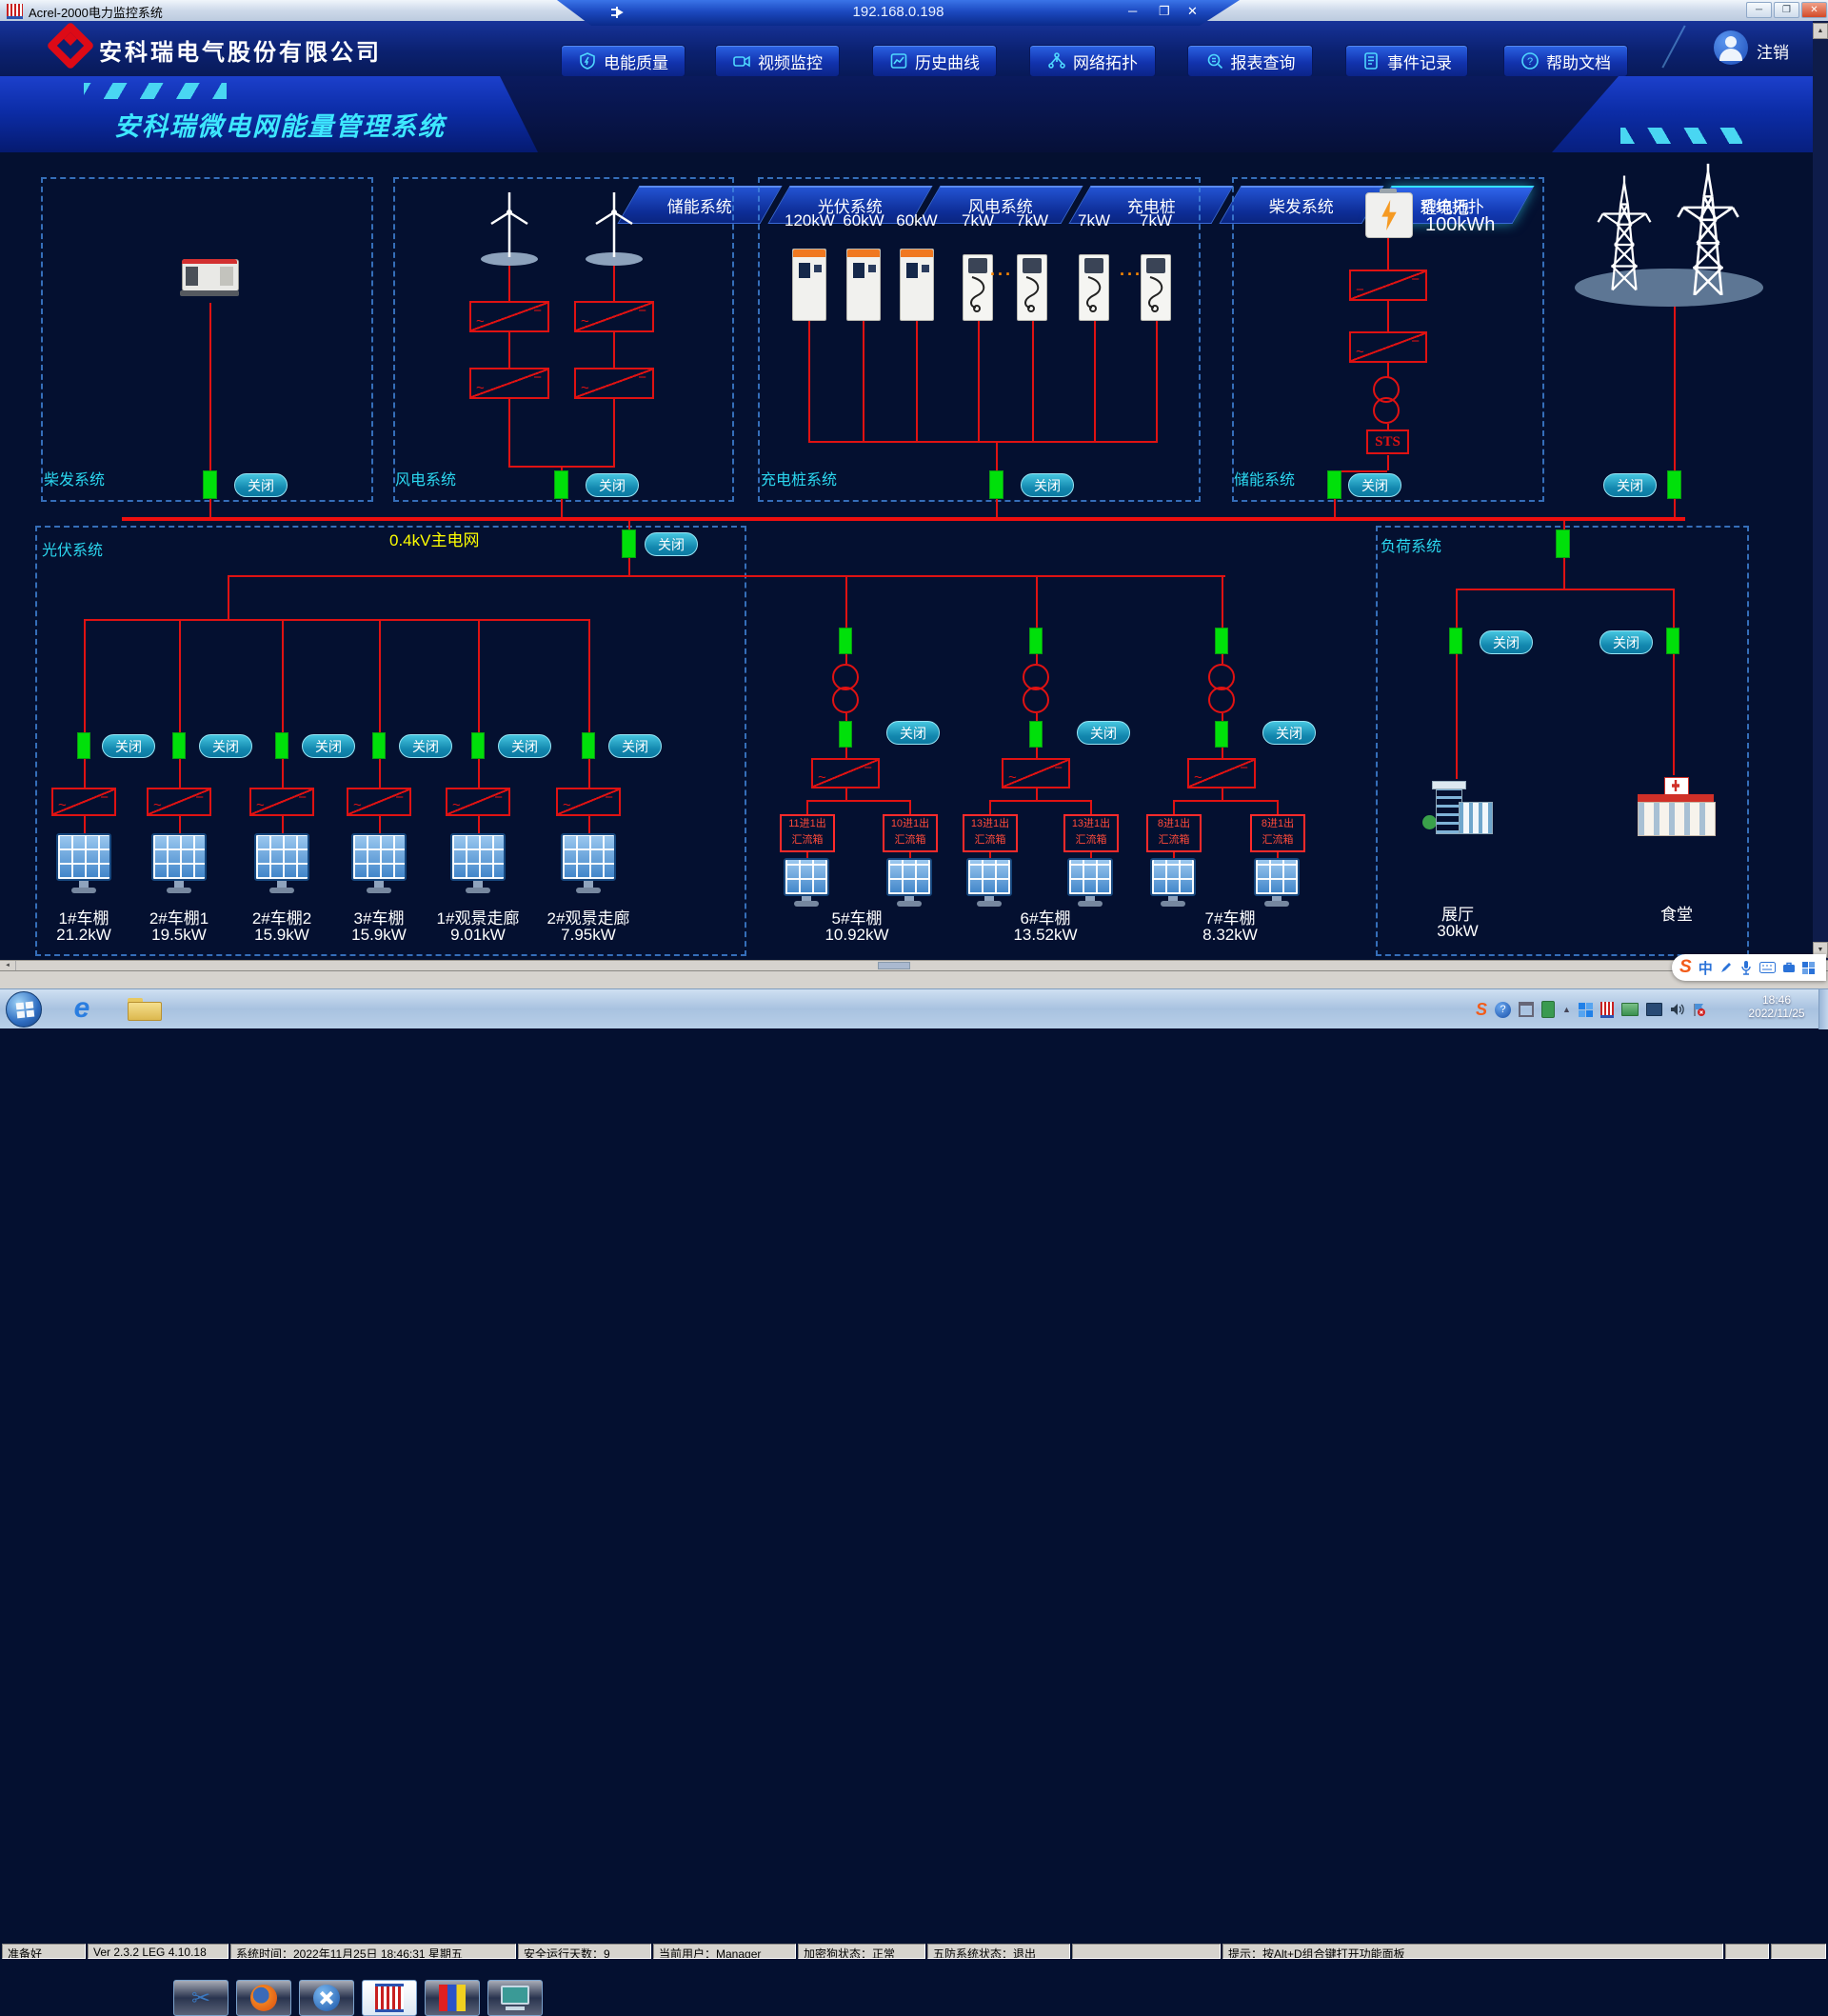  What do you see at coordinates (1731, 47) in the screenshot?
I see `avatar` at bounding box center [1731, 47].